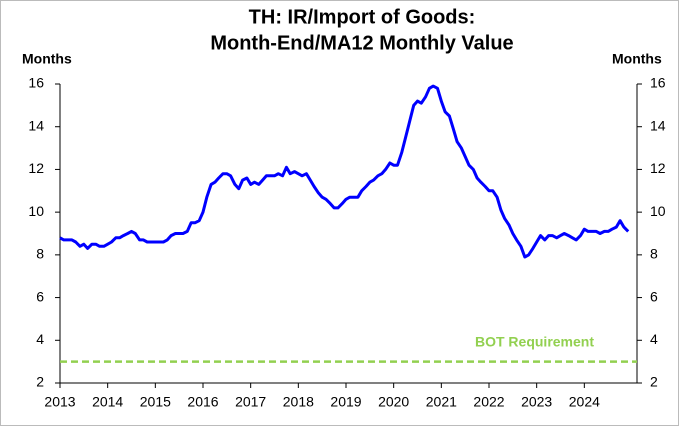  What do you see at coordinates (107, 402) in the screenshot?
I see `x-tick-label: 2014` at bounding box center [107, 402].